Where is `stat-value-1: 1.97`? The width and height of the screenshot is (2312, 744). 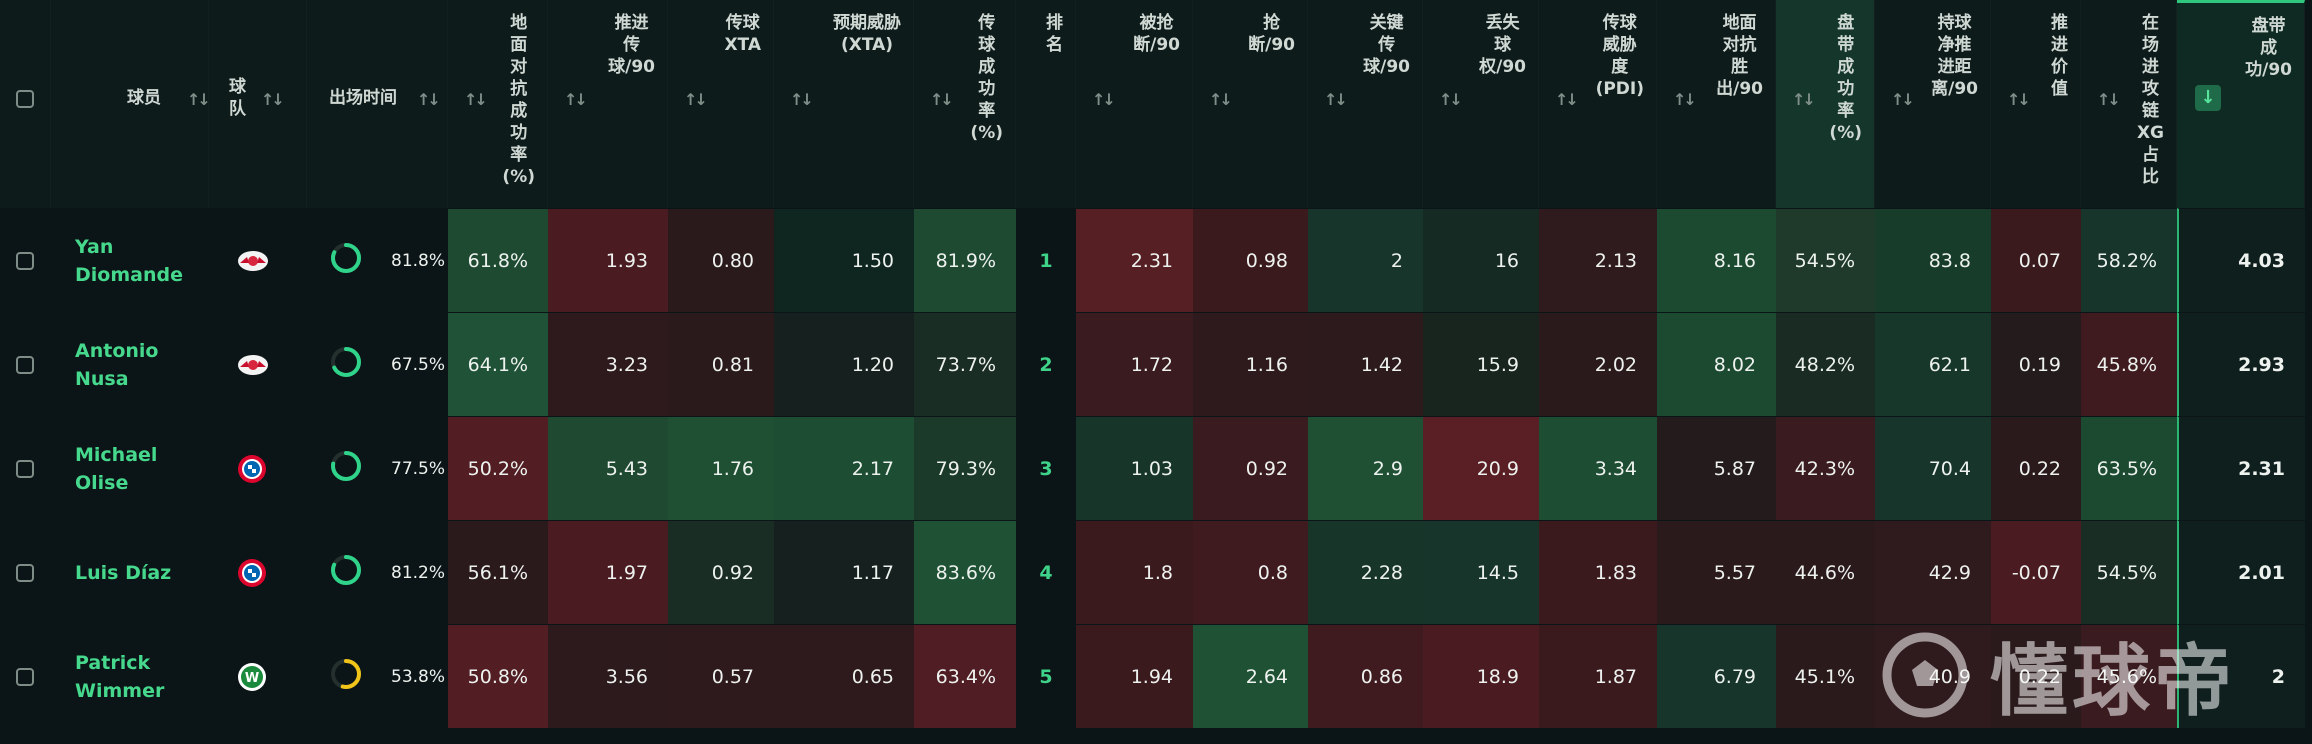
stat-value-1: 1.97 is located at coordinates (608, 572).